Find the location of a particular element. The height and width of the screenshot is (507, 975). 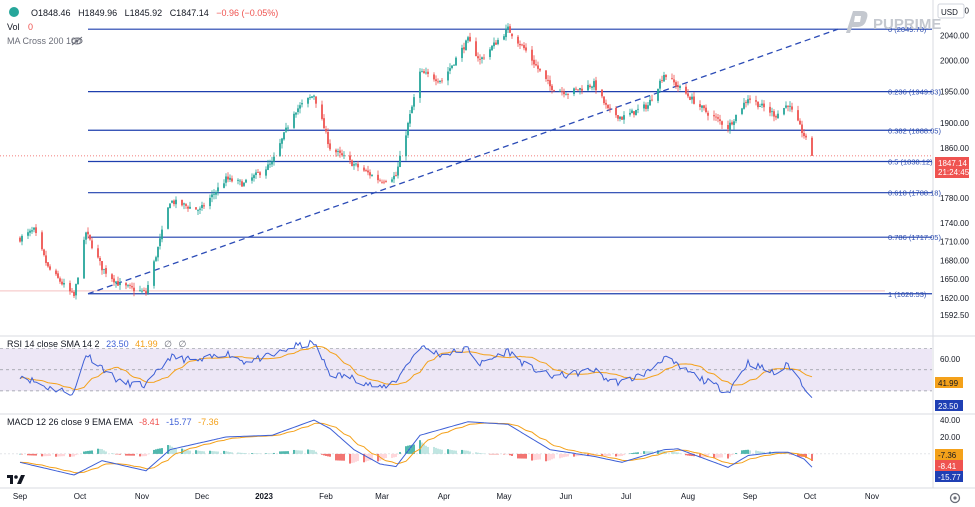

currency-selector: USD is located at coordinates (951, 11).